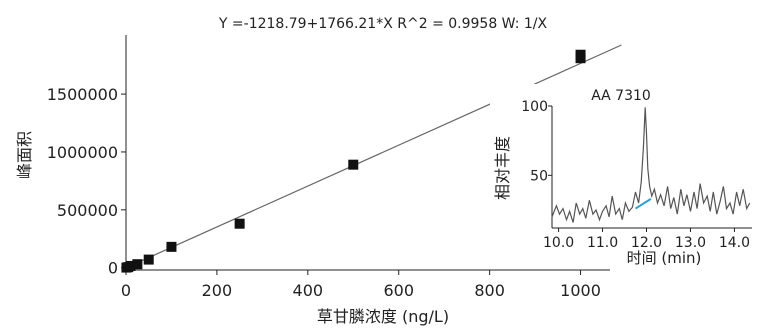  Describe the element at coordinates (217, 290) in the screenshot. I see `x-tick-label: 200` at that location.